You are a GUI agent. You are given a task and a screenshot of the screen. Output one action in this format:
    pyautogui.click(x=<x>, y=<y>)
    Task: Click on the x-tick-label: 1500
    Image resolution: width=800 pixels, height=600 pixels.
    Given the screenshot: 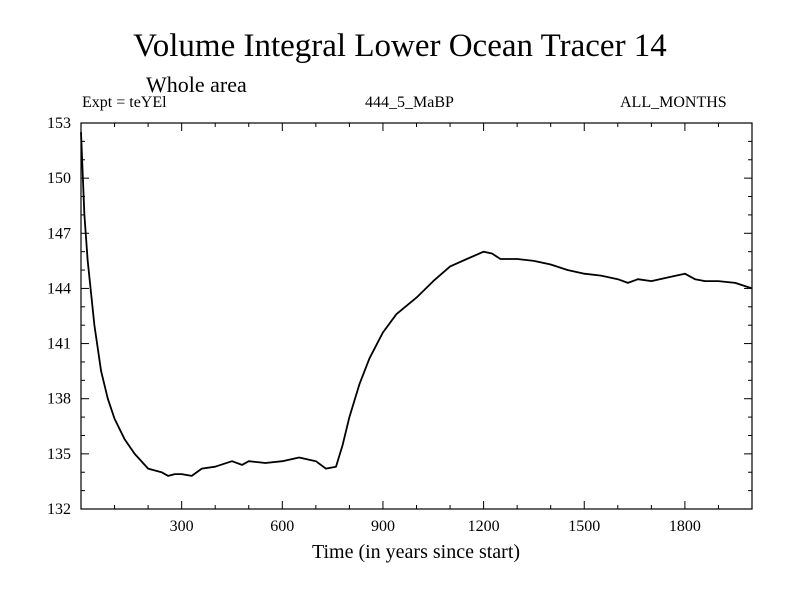 What is the action you would take?
    pyautogui.click(x=584, y=526)
    